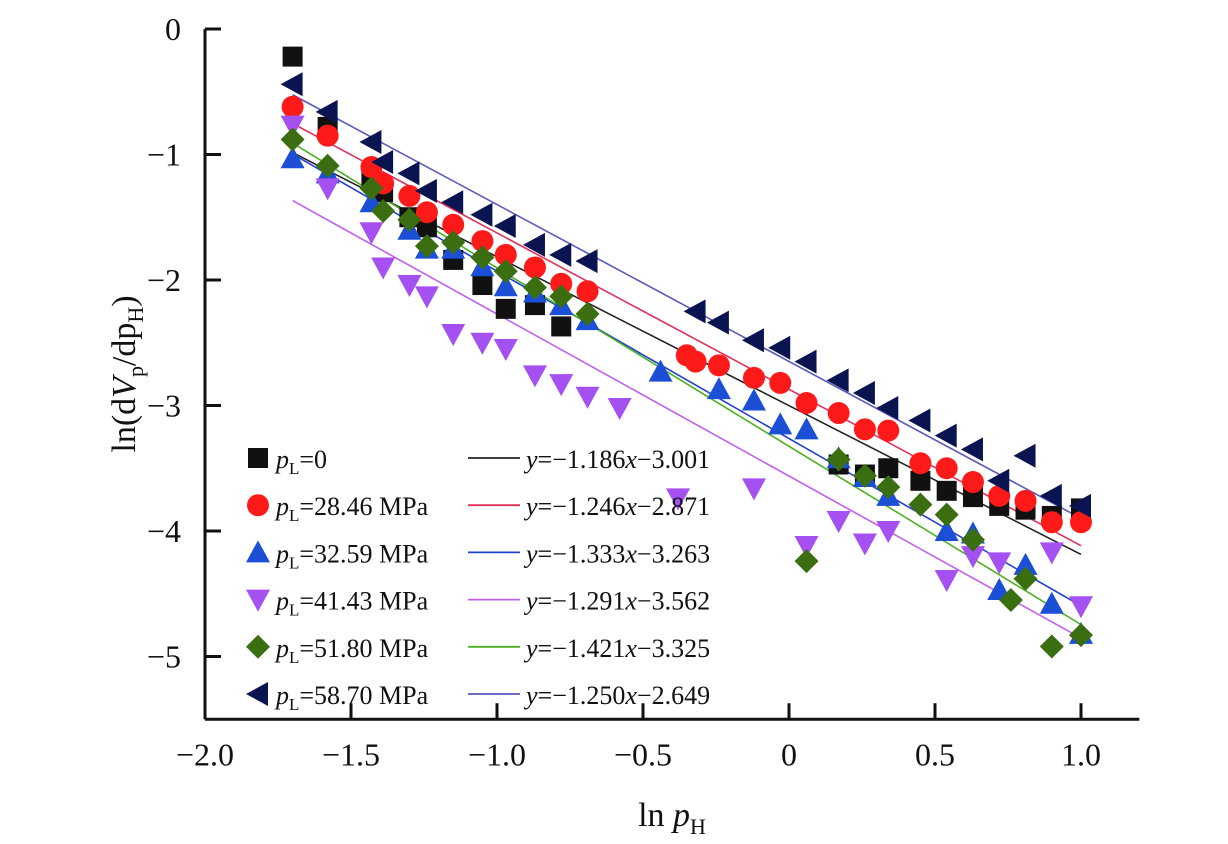 This screenshot has width=1228, height=844. What do you see at coordinates (1081, 754) in the screenshot?
I see `x-tick-label: 1.0` at bounding box center [1081, 754].